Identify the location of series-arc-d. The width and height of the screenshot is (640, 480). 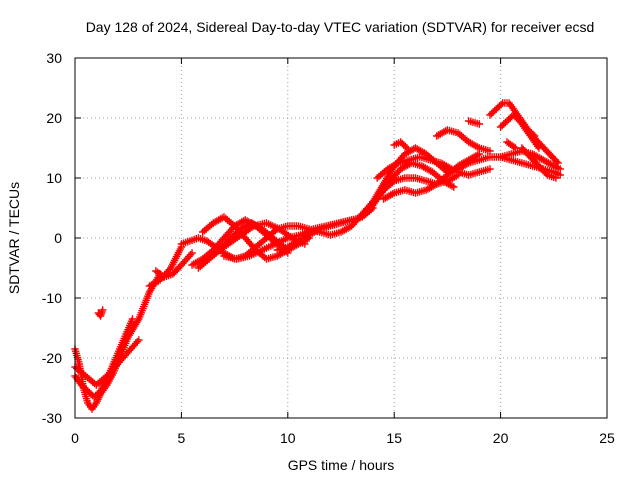
(100, 313).